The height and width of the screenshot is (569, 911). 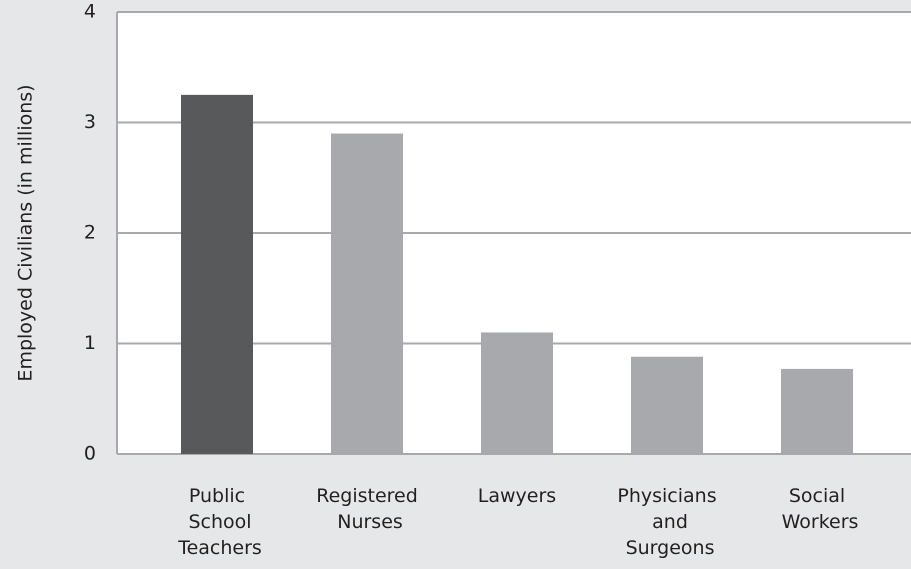 What do you see at coordinates (517, 496) in the screenshot?
I see `x-tick-label: Lawyers` at bounding box center [517, 496].